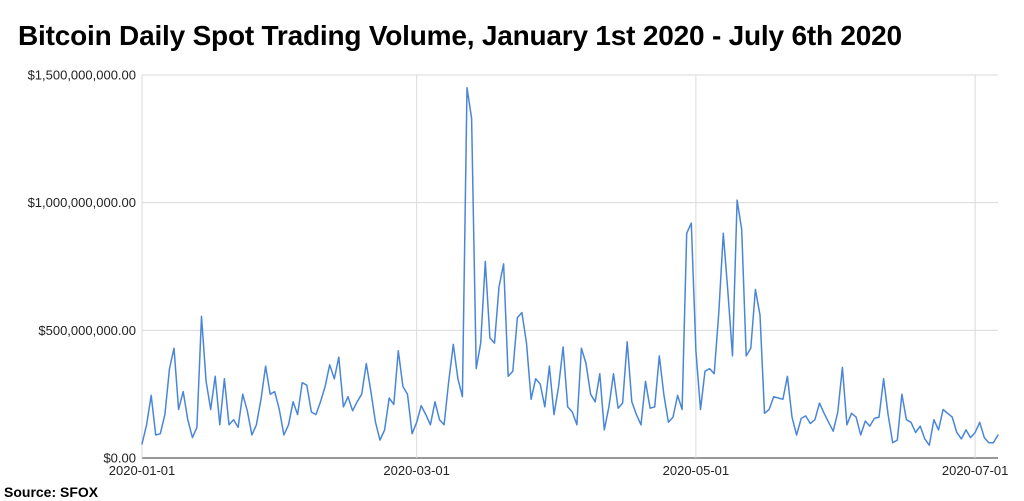  Describe the element at coordinates (696, 470) in the screenshot. I see `x-tick-label: 2020-05-01` at that location.